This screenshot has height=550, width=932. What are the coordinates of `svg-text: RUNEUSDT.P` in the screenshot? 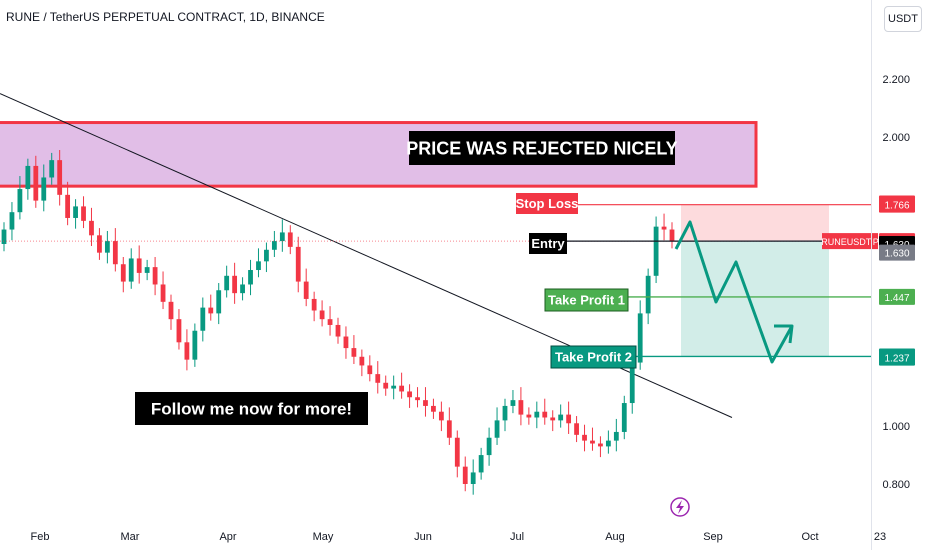 It's located at (850, 242).